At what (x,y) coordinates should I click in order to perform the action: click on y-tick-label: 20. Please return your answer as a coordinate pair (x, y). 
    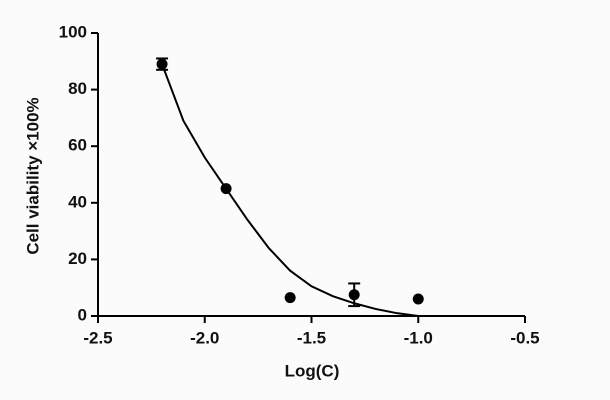
    Looking at the image, I should click on (77, 258).